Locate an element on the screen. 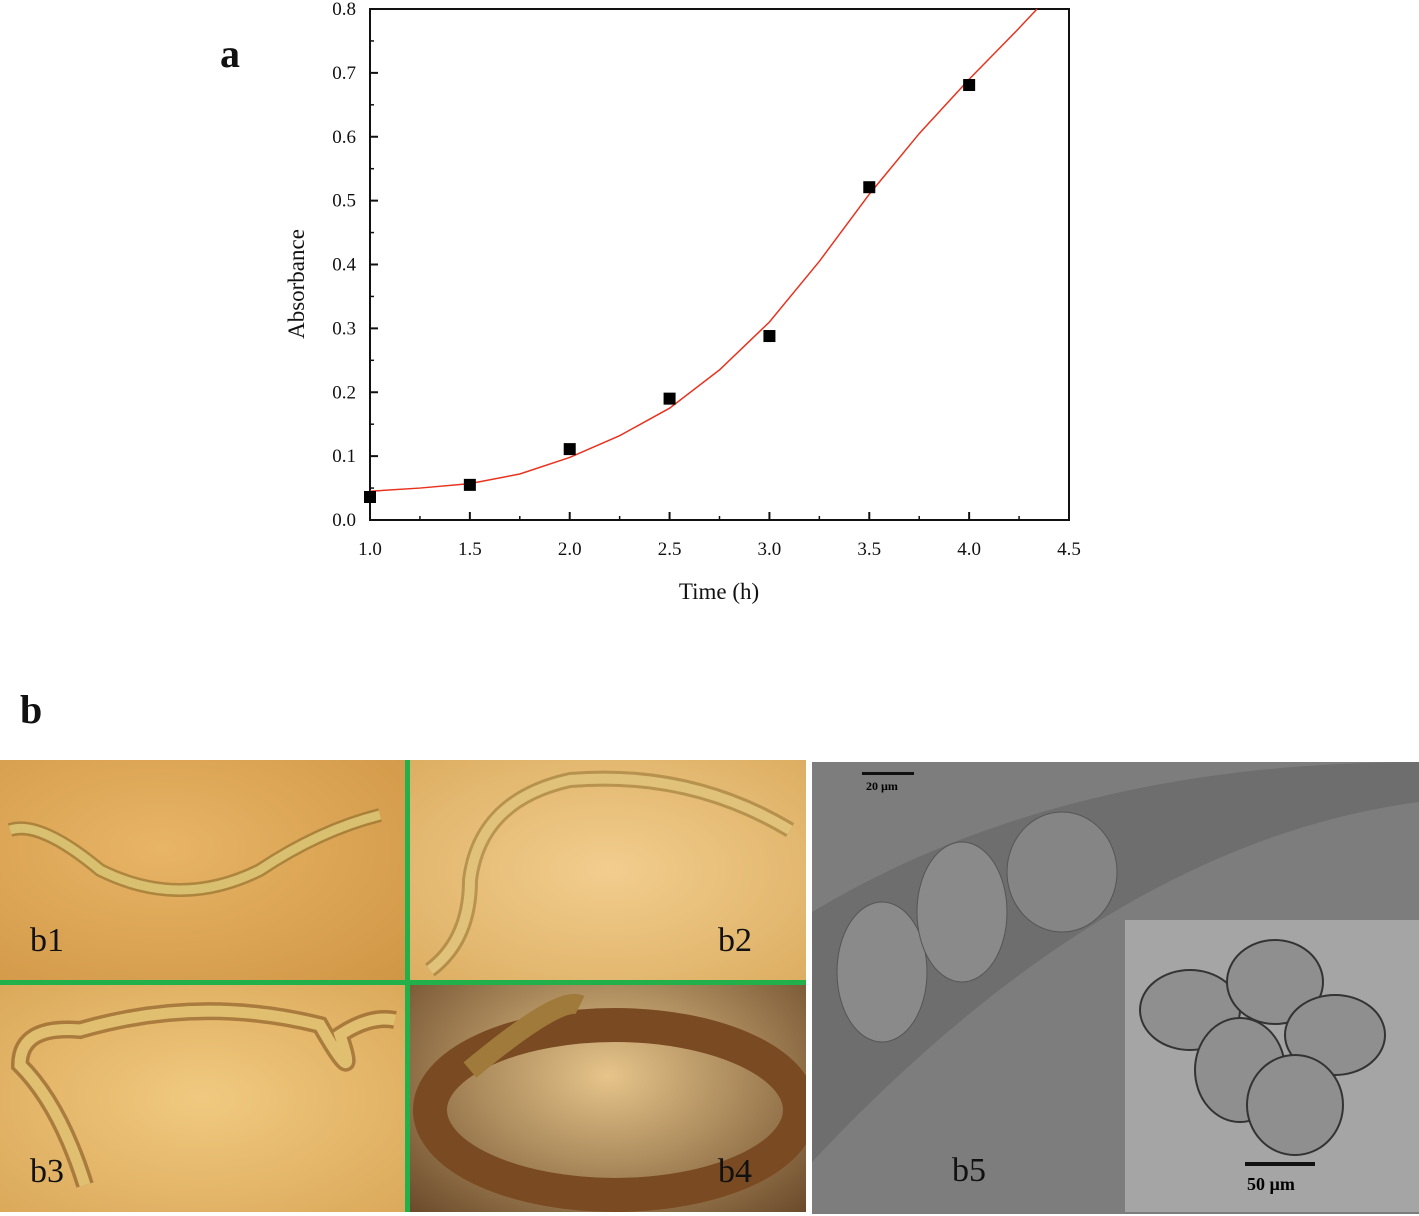 The height and width of the screenshot is (1216, 1419). micrograph-b4: b4 is located at coordinates (608, 1098).